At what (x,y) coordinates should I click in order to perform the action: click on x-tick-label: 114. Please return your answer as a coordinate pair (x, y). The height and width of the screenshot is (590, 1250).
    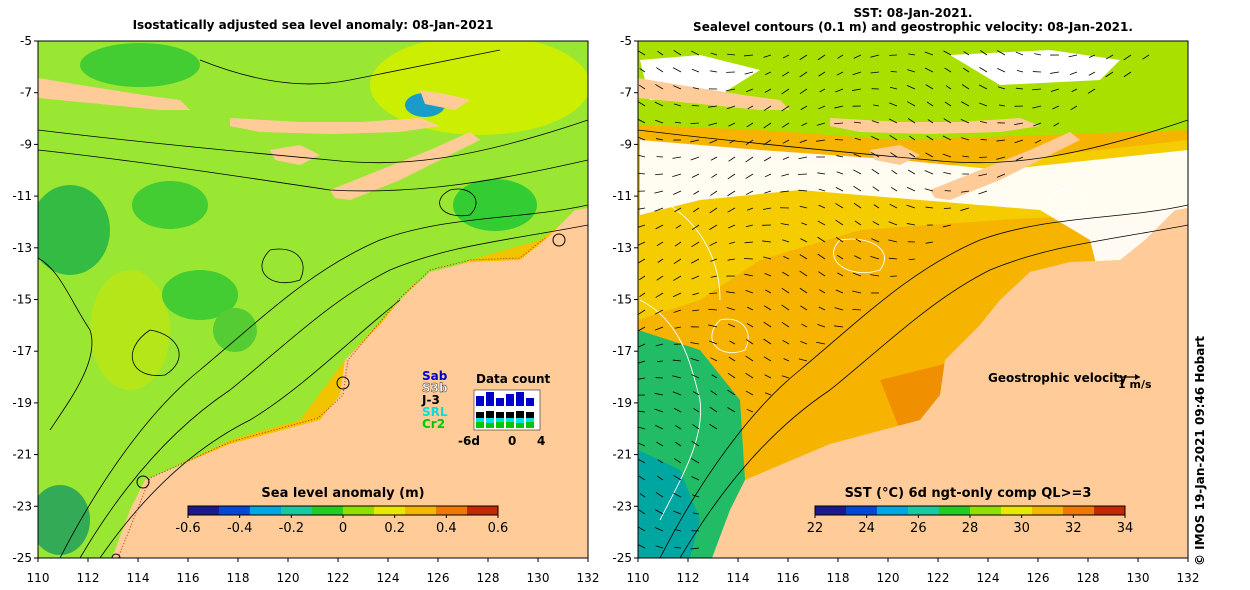
    Looking at the image, I should click on (738, 578).